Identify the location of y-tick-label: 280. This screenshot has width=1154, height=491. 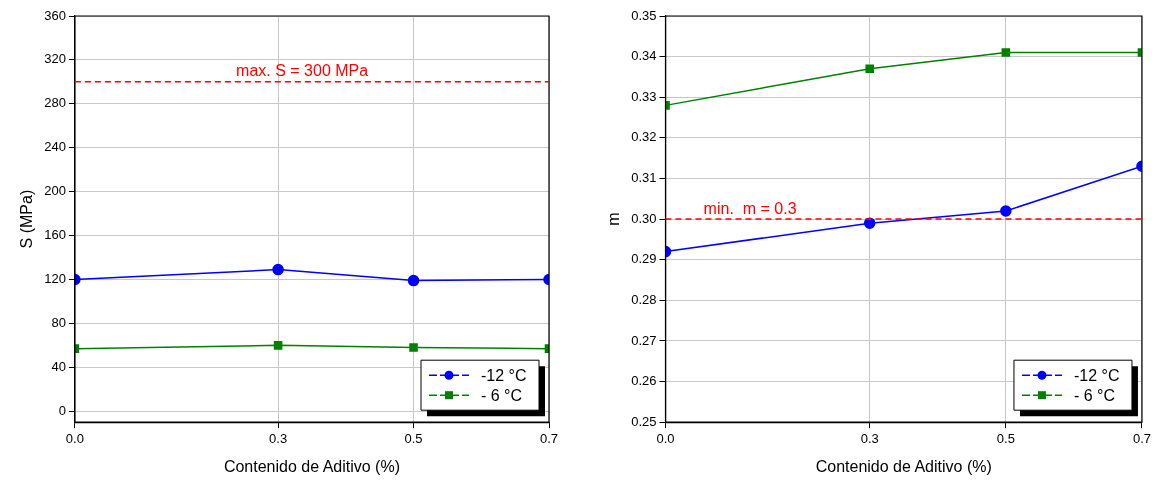
(55, 103).